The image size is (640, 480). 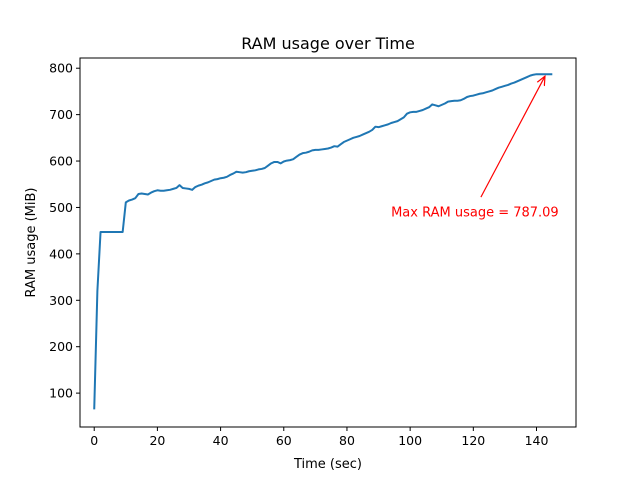 I want to click on x-axis-label: Time (sec), so click(x=327, y=464).